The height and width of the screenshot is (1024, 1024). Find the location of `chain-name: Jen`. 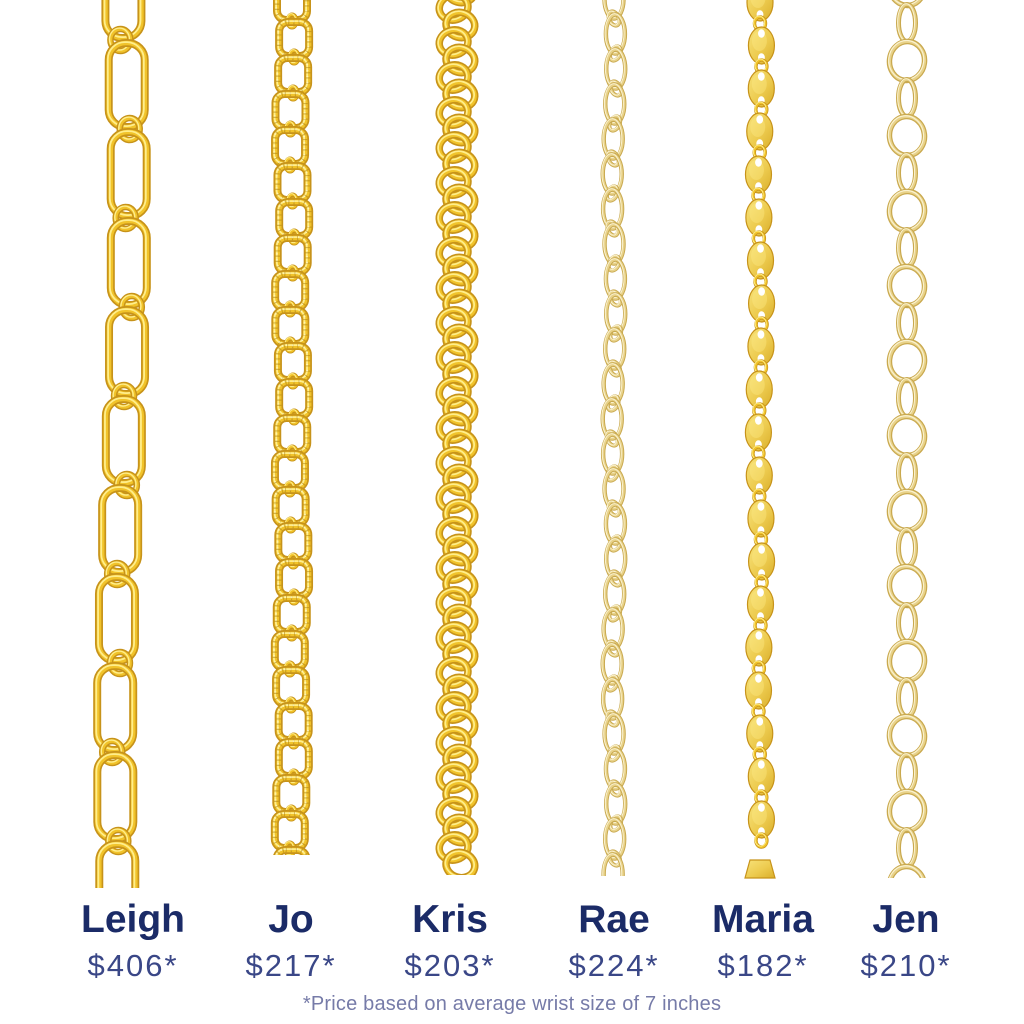

chain-name: Jen is located at coordinates (906, 919).